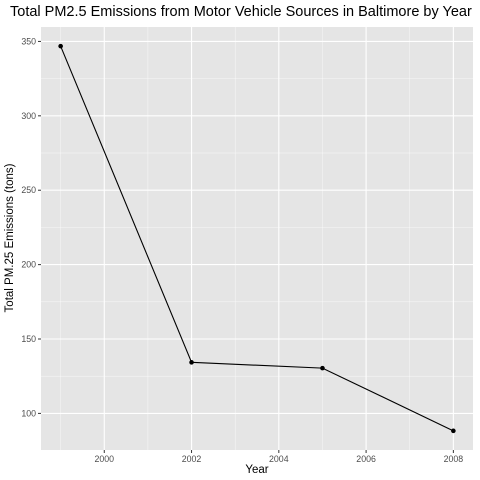  Describe the element at coordinates (28, 190) in the screenshot. I see `y-tick-label: 250` at that location.